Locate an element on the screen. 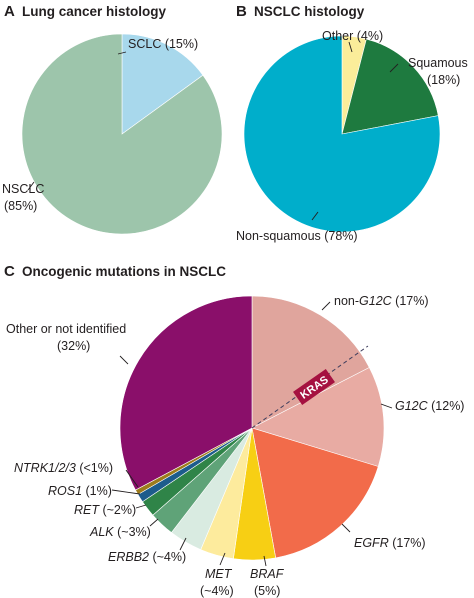 The height and width of the screenshot is (598, 474). label-erbb2-a: ERBB2 is located at coordinates (128, 557).